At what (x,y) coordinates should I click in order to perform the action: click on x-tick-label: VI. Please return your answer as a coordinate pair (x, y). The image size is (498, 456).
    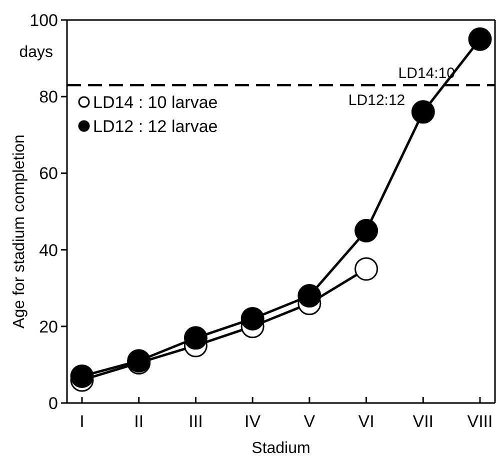
    Looking at the image, I should click on (366, 421).